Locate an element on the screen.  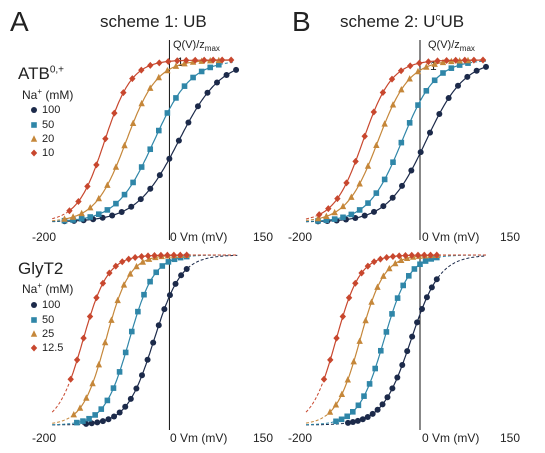
xlabel-a-bot: 0 Vm (mV) is located at coordinates (199, 438).